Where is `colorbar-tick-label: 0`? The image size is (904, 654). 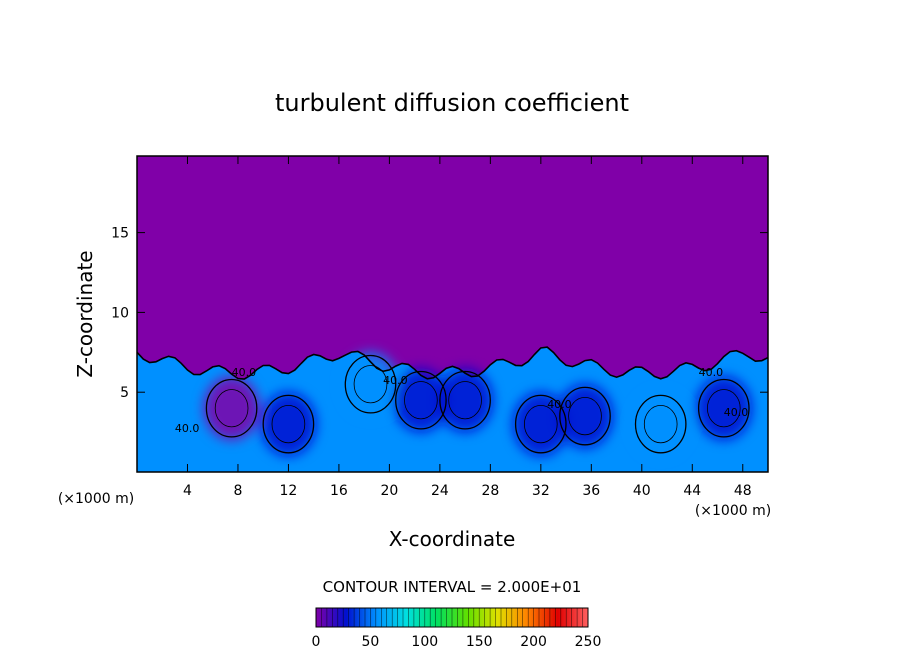
colorbar-tick-label: 0 is located at coordinates (316, 642).